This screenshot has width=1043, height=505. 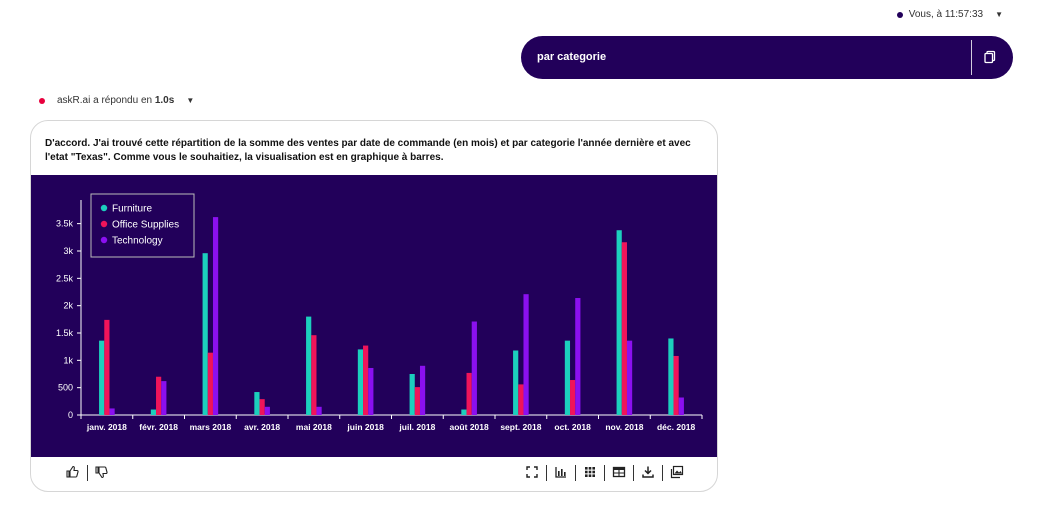 I want to click on x-tick-label: déc. 2018, so click(x=676, y=427).